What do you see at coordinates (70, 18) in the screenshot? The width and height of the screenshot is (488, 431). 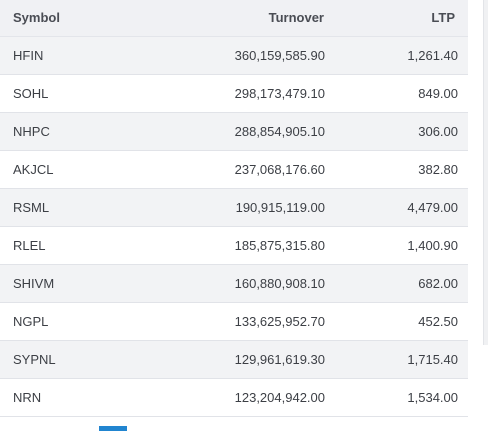 I see `column-header-symbol: Symbol` at bounding box center [70, 18].